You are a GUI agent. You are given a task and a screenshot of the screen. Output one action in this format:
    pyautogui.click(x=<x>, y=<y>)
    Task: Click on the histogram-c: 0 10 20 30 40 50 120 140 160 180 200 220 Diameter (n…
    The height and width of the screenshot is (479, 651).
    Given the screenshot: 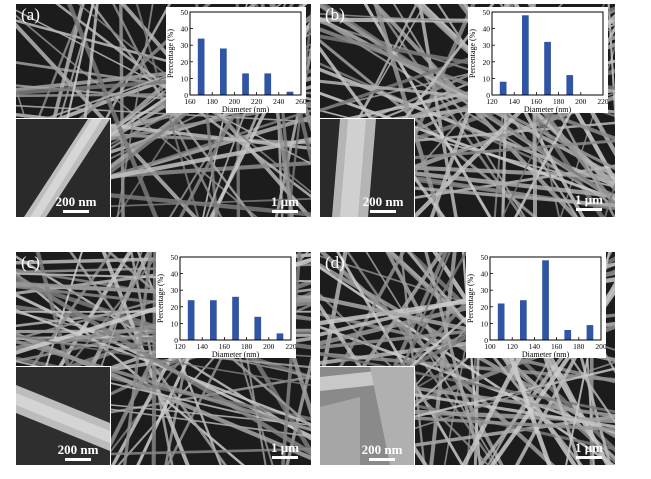 What is the action you would take?
    pyautogui.click(x=226, y=305)
    